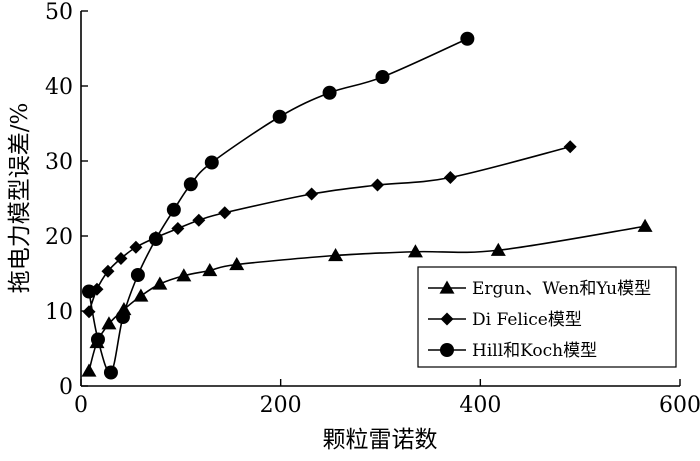 Image resolution: width=700 pixels, height=461 pixels. Describe the element at coordinates (59, 87) in the screenshot. I see `y-tick-label: 40` at that location.